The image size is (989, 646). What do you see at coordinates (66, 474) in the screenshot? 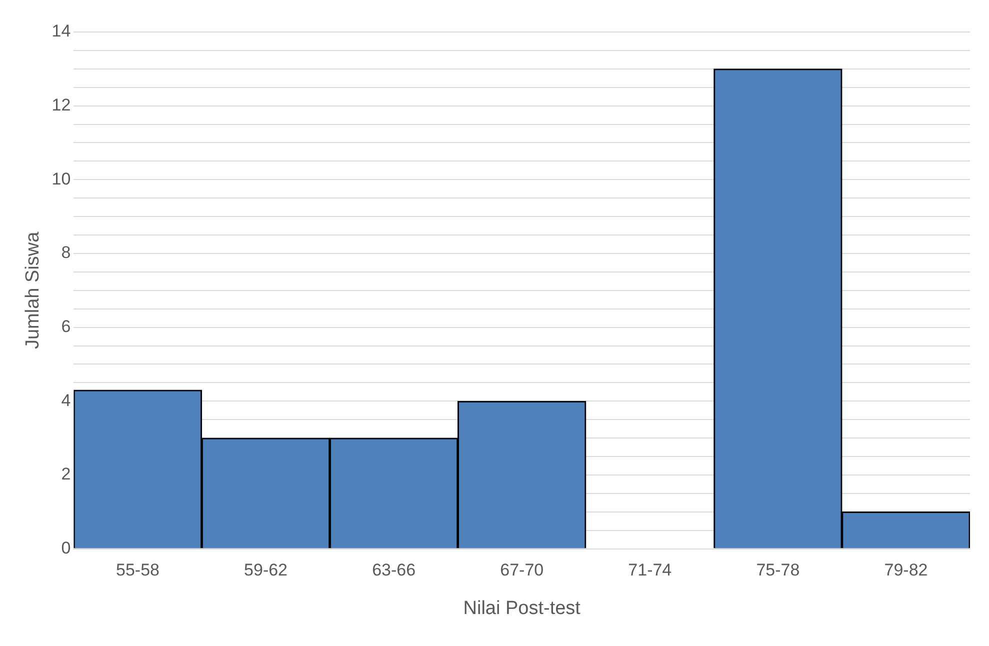
I see `y-tick-label: 2` at bounding box center [66, 474].